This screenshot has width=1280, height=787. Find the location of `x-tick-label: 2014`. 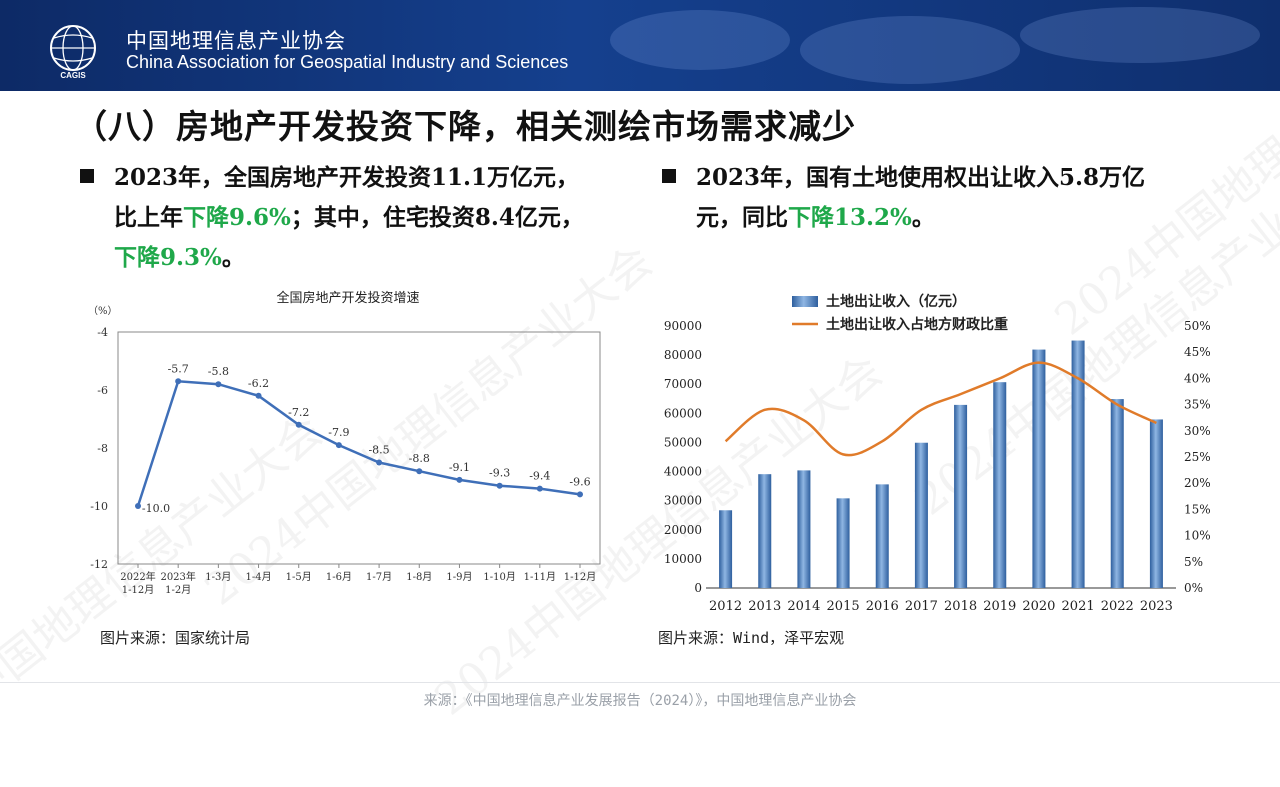

x-tick-label: 2014 is located at coordinates (803, 606).